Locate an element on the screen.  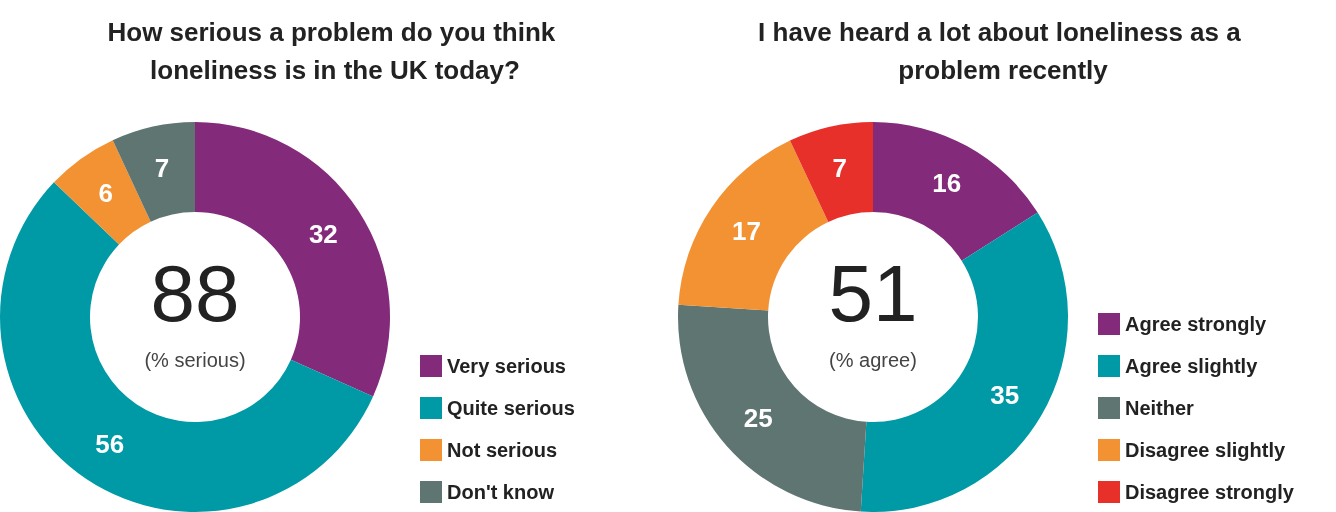
legend-label: Disagree strongly is located at coordinates (1210, 492).